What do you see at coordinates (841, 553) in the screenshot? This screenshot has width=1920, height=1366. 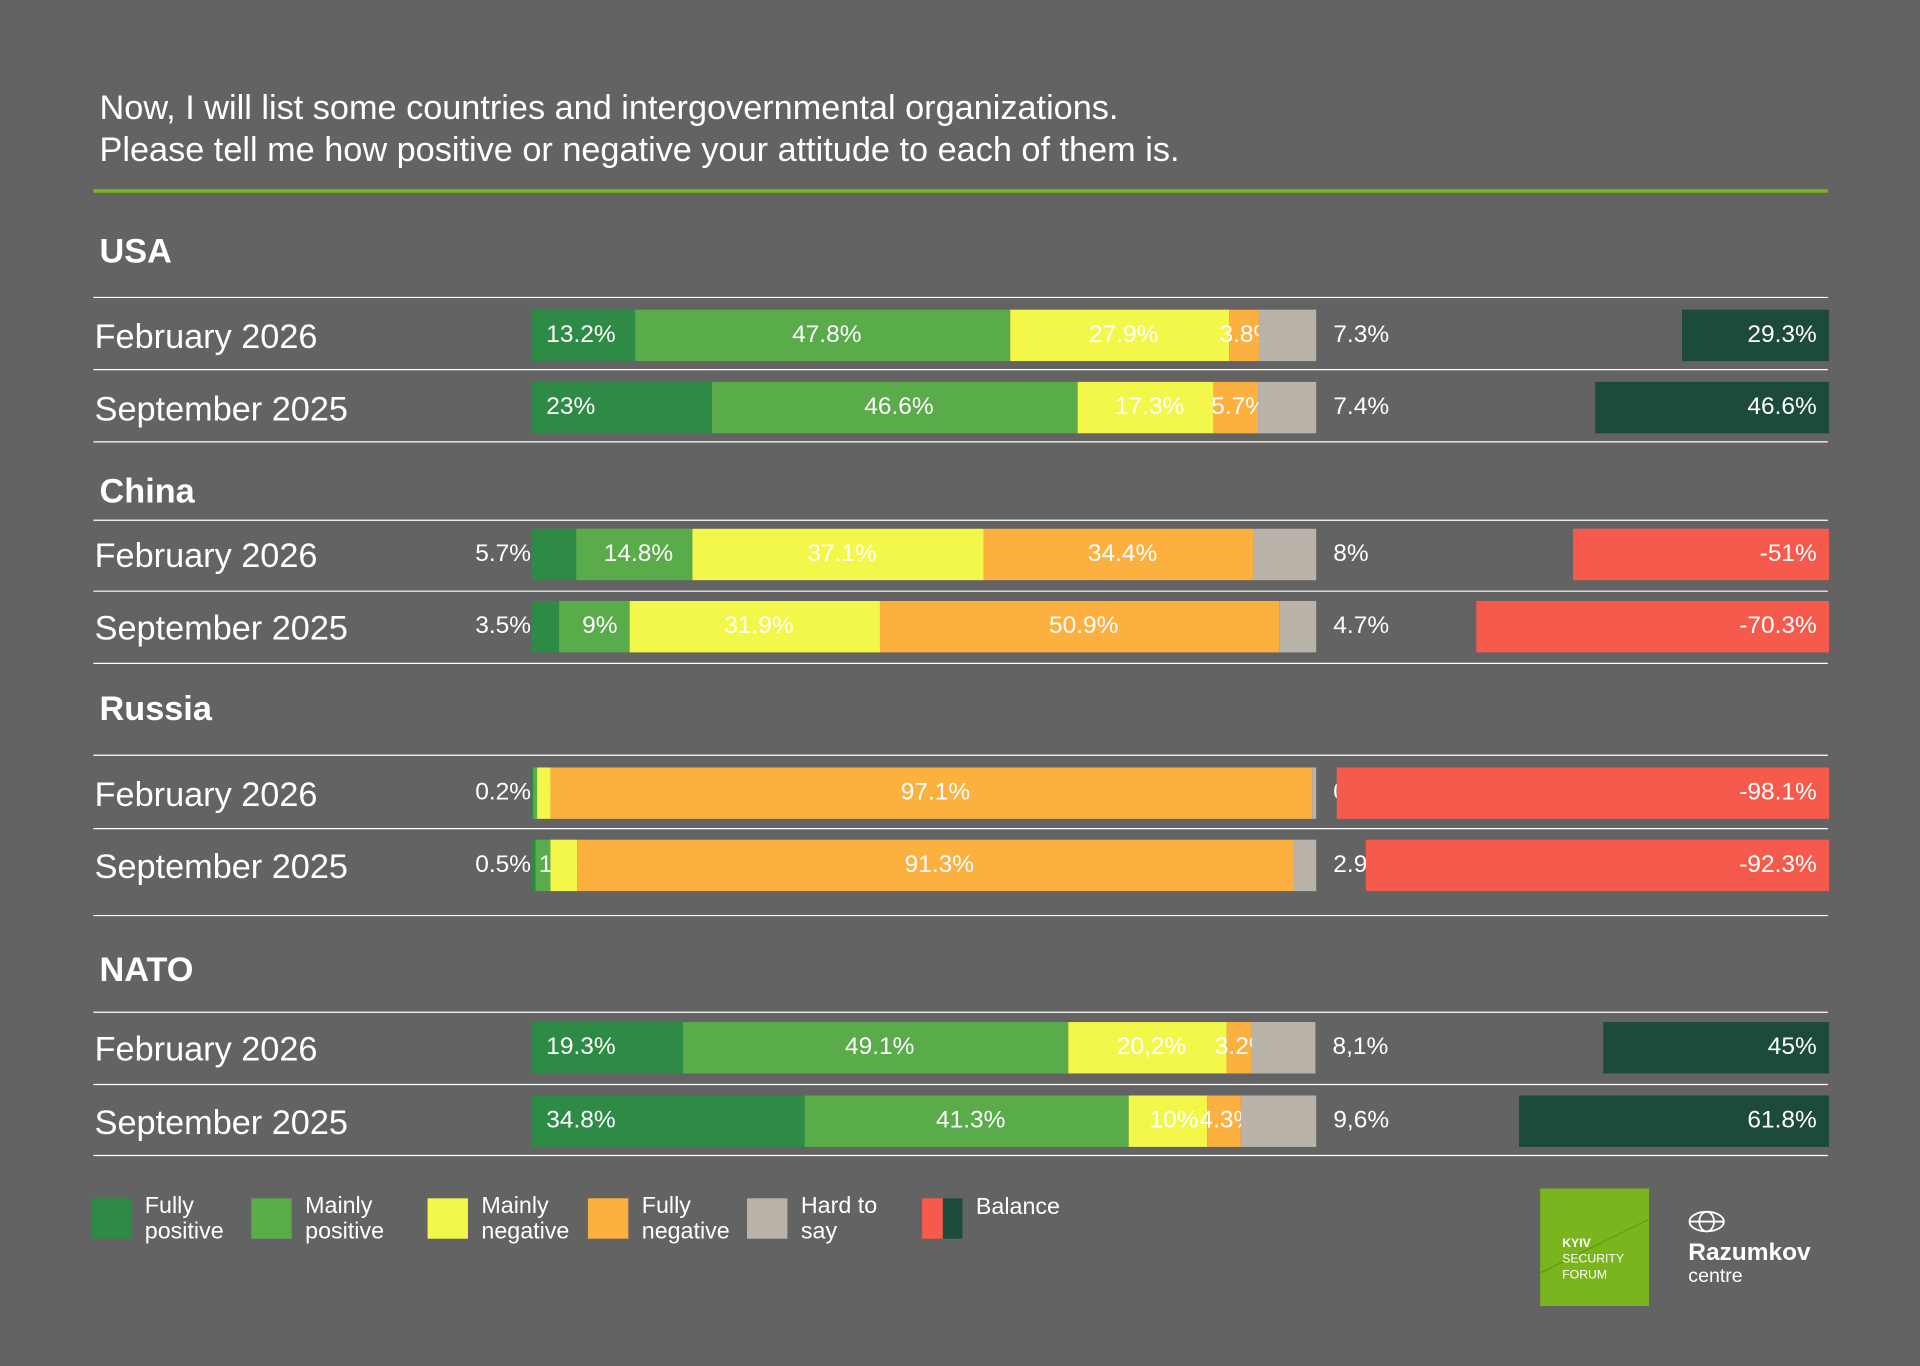 I see `value-label: 37.1%` at bounding box center [841, 553].